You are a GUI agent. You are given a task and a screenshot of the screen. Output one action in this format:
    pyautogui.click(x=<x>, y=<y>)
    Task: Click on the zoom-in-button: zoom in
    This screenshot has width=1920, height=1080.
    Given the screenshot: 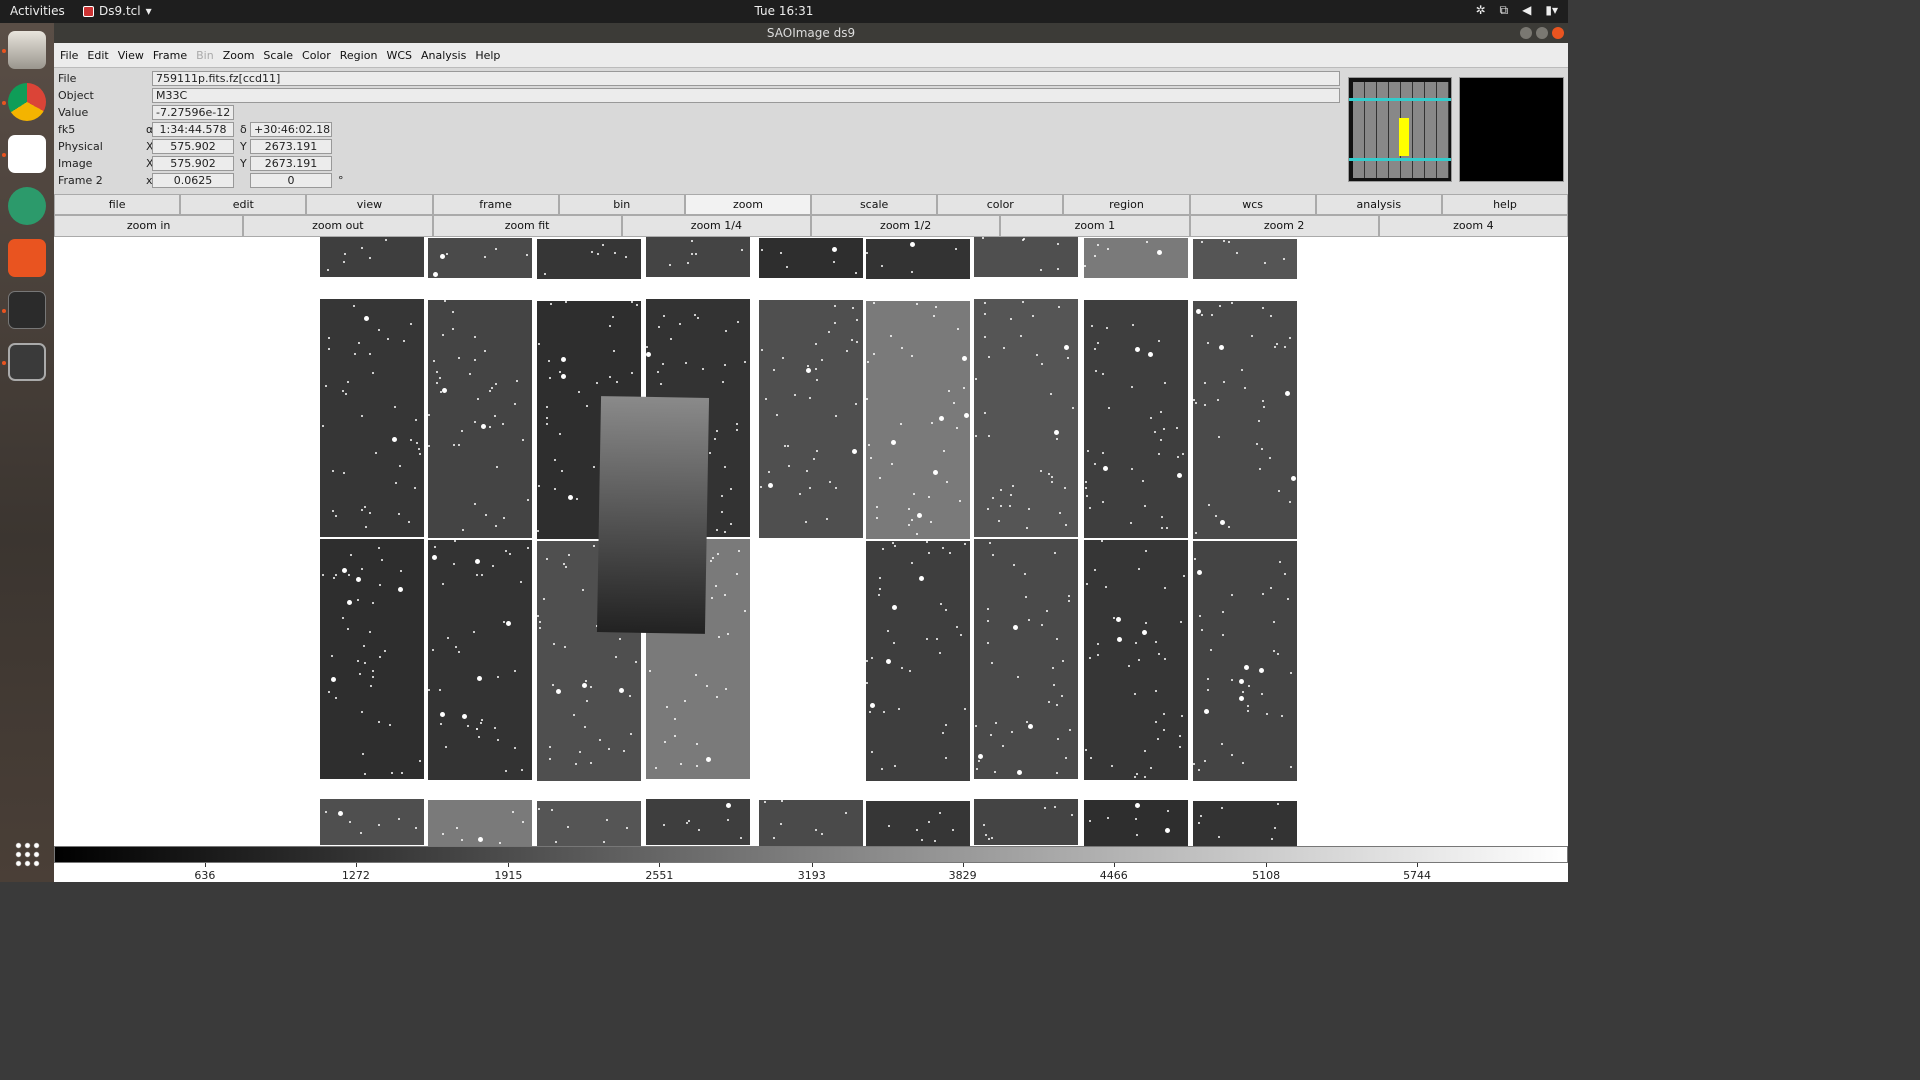 What is the action you would take?
    pyautogui.click(x=149, y=226)
    